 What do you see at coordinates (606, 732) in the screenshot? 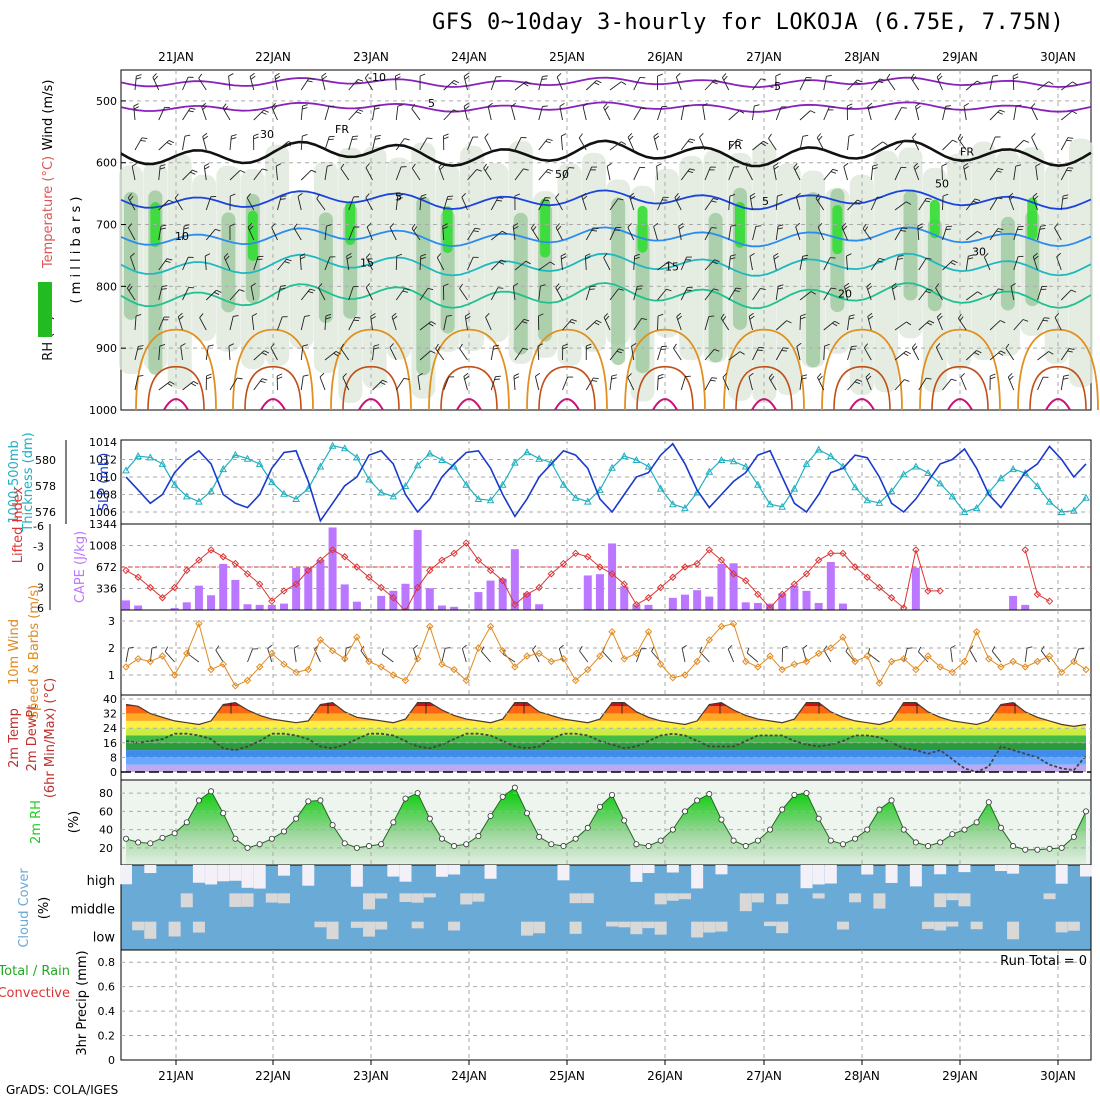
I see `temperature-band` at bounding box center [606, 732].